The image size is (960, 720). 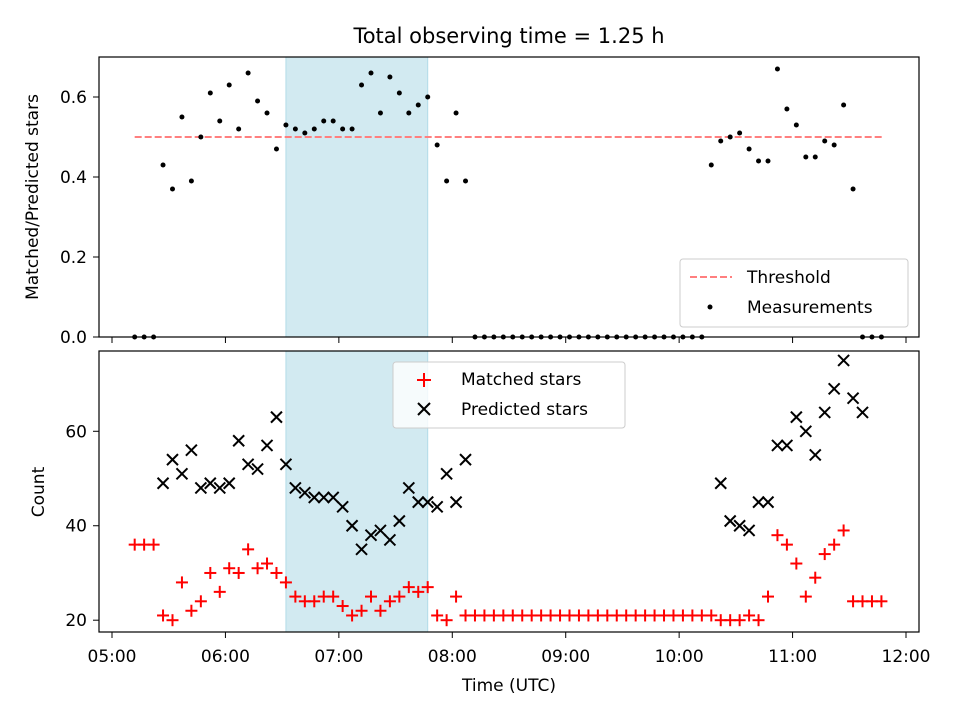 What do you see at coordinates (424, 380) in the screenshot?
I see `legend-matched-swatch` at bounding box center [424, 380].